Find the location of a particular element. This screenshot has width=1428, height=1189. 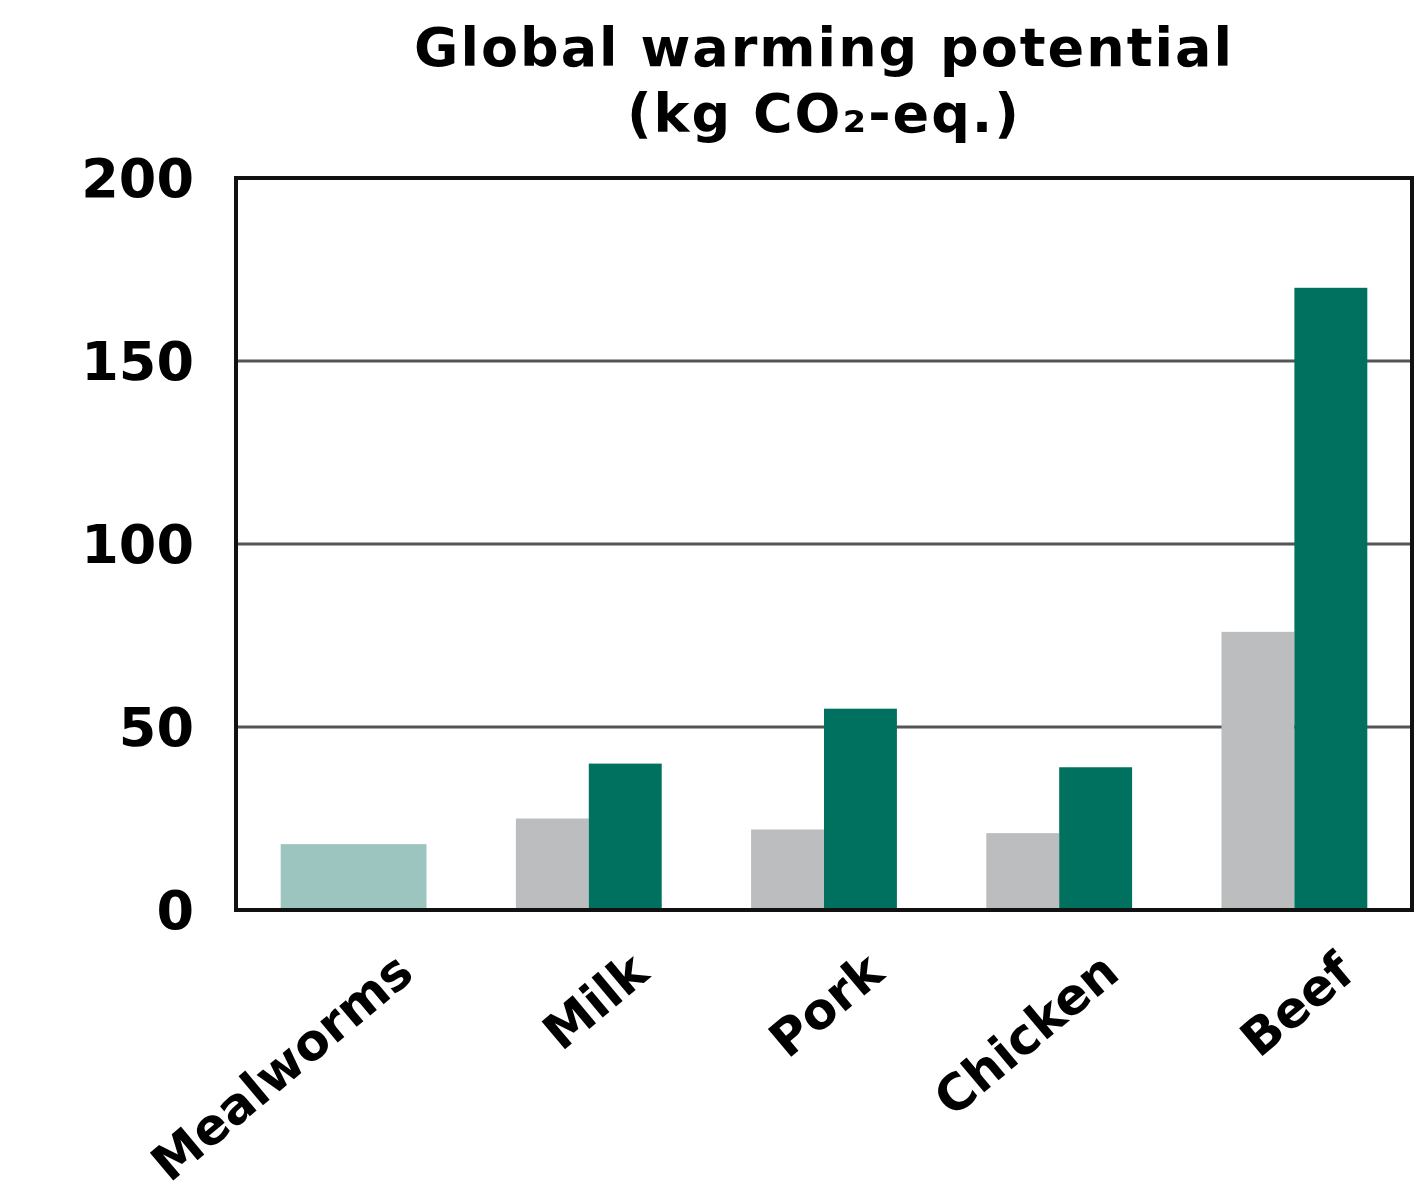

y-tick-label: 50 is located at coordinates (156, 728).